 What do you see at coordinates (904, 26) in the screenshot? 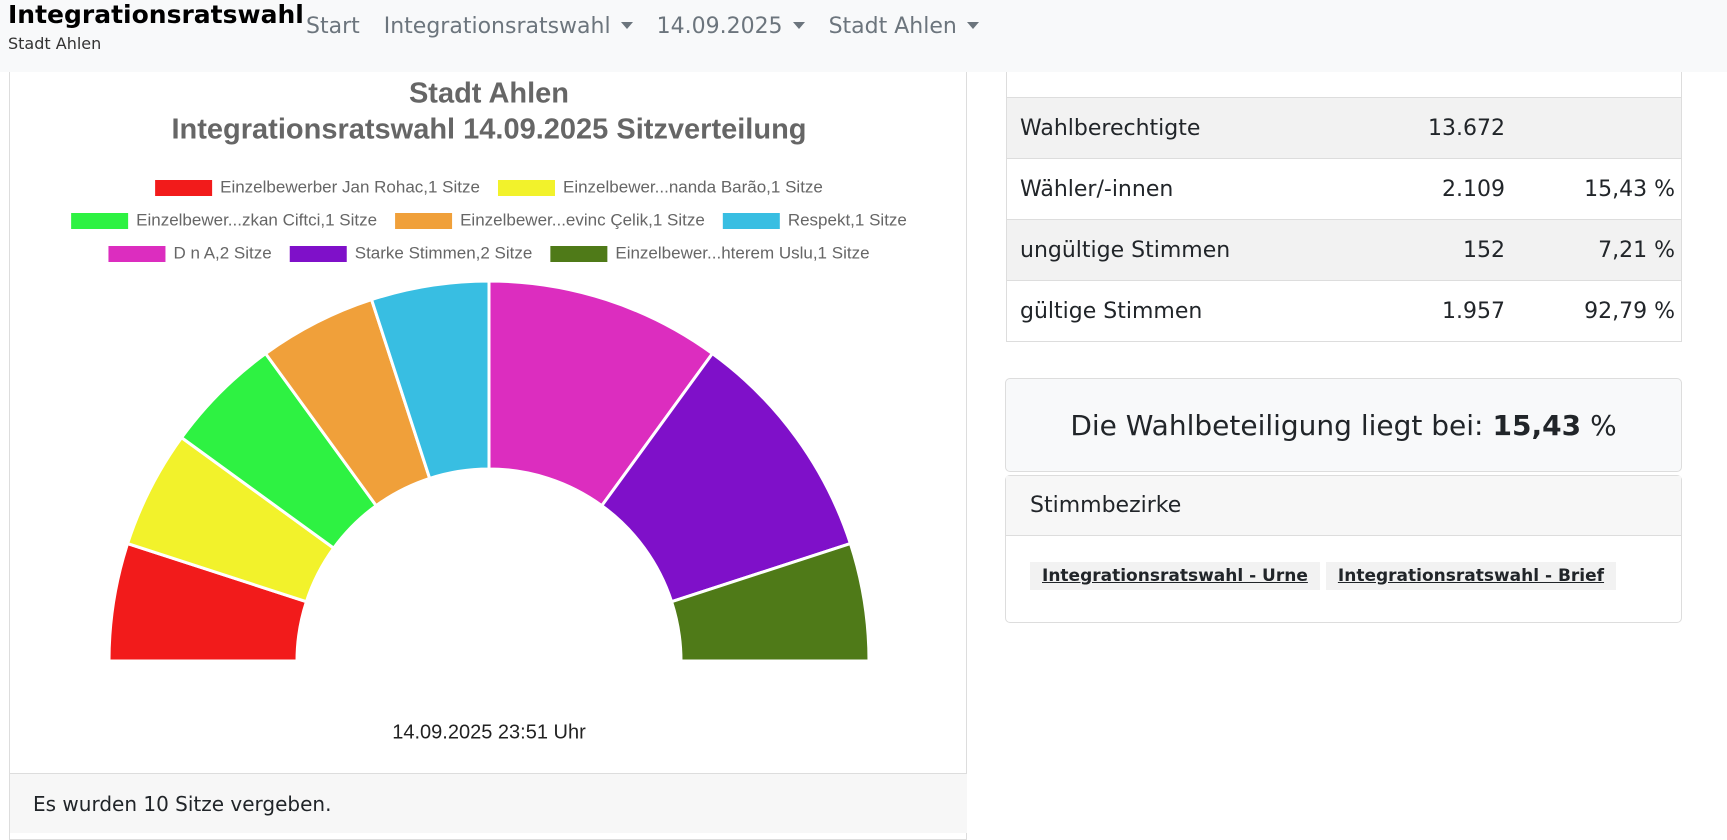
I see `nav-dropdown: Stadt Ahlen` at bounding box center [904, 26].